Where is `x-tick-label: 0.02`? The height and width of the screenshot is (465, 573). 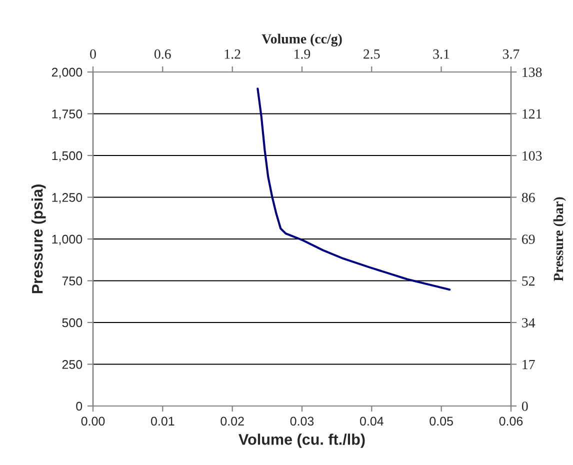 x-tick-label: 0.02 is located at coordinates (232, 421).